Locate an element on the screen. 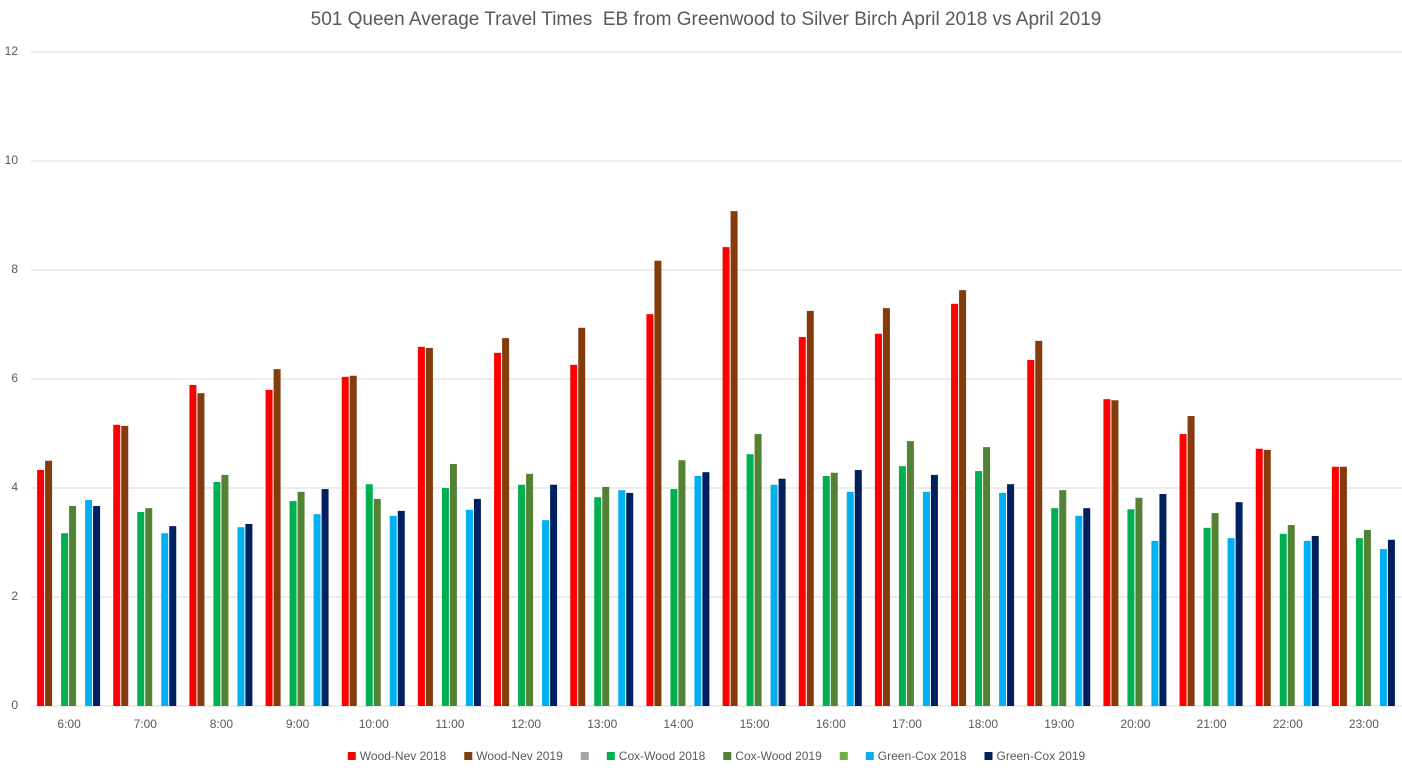  x-tick-label: 7:00 is located at coordinates (146, 724).